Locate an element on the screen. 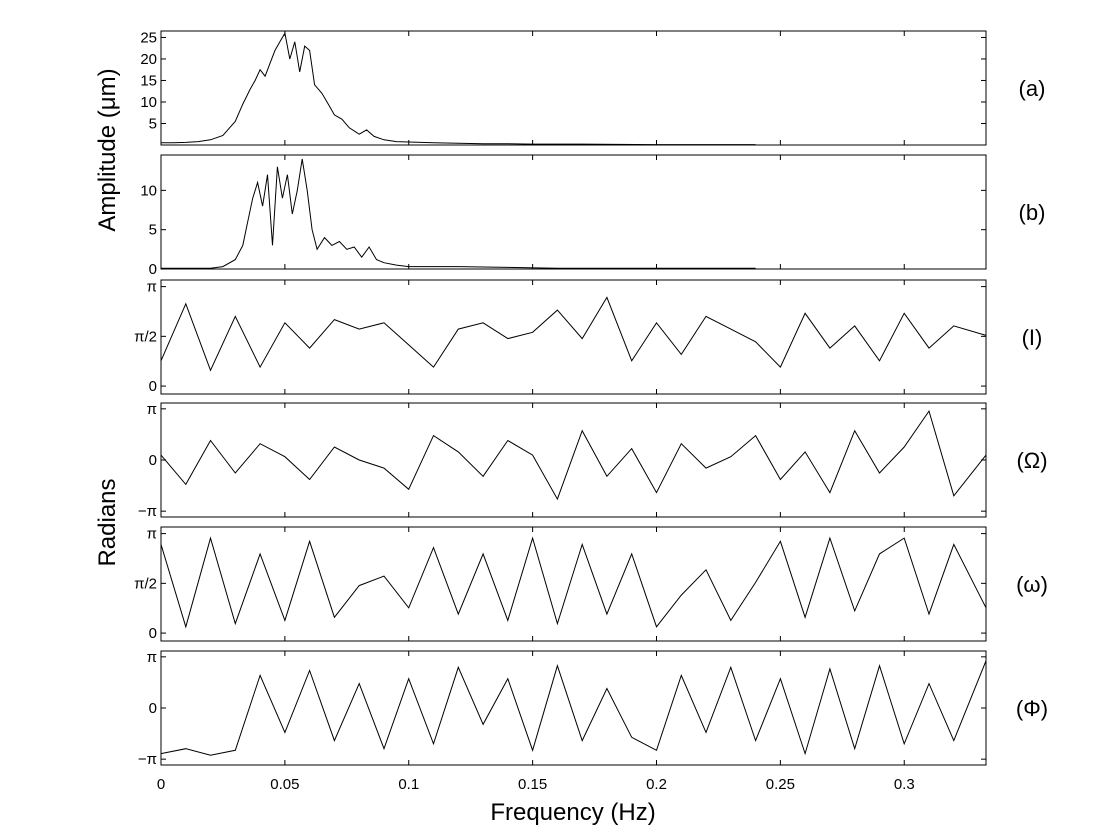 This screenshot has width=1100, height=840. y-tick-label: 15 is located at coordinates (148, 80).